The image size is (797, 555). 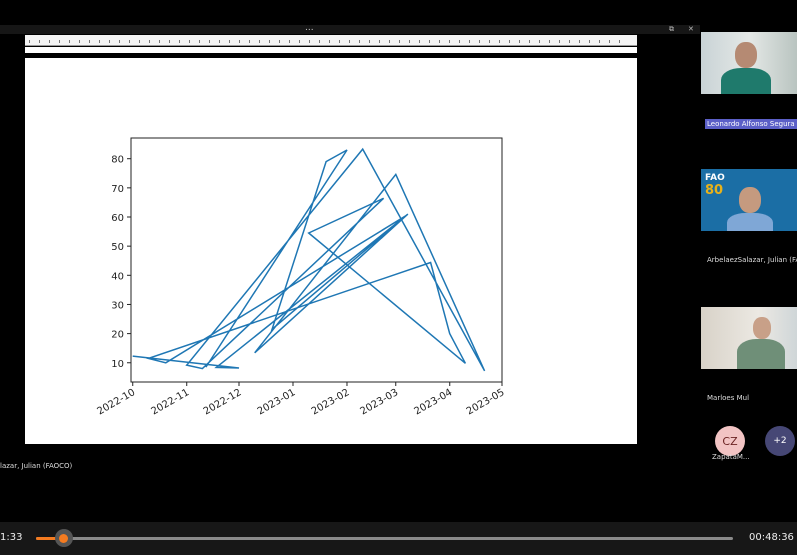 What do you see at coordinates (117, 335) in the screenshot?
I see `y-tick-label: 20` at bounding box center [117, 335].